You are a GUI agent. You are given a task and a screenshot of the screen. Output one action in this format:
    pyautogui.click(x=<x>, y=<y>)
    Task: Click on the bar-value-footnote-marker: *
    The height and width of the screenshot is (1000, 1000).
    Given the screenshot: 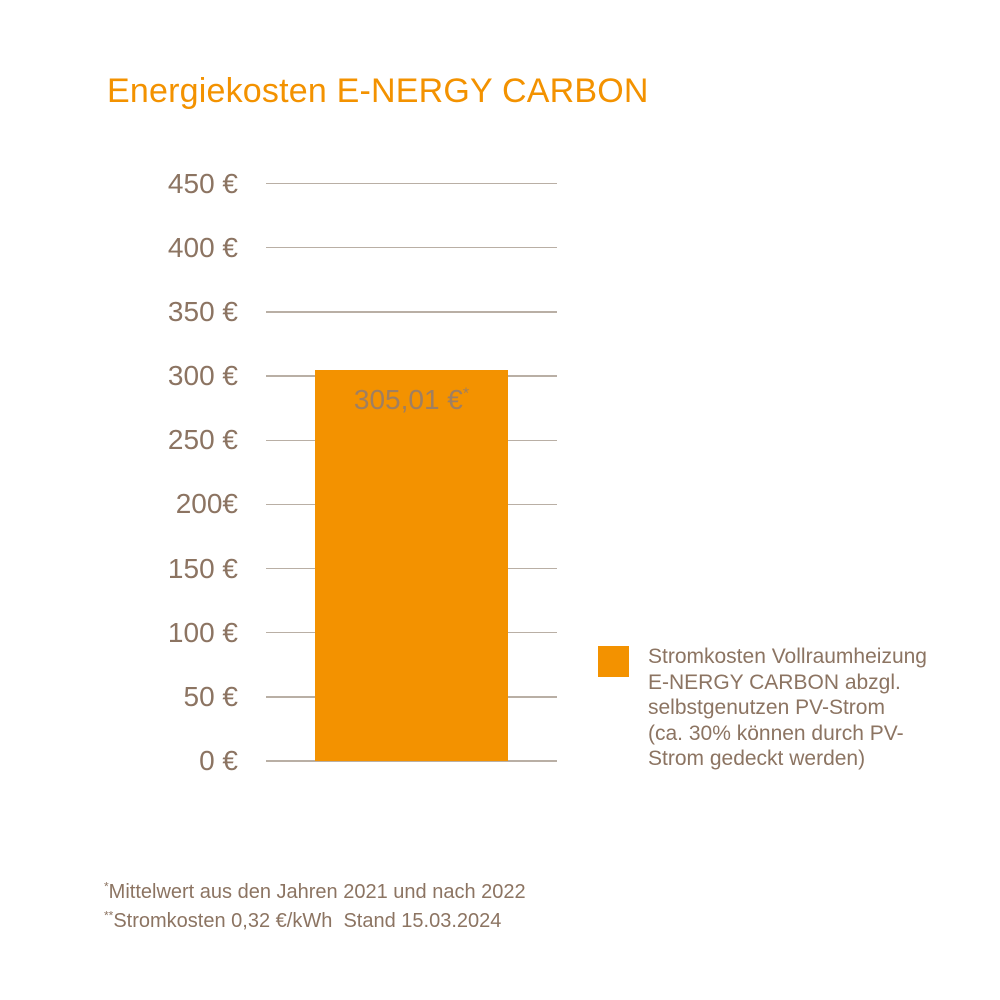 What is the action you would take?
    pyautogui.click(x=466, y=394)
    